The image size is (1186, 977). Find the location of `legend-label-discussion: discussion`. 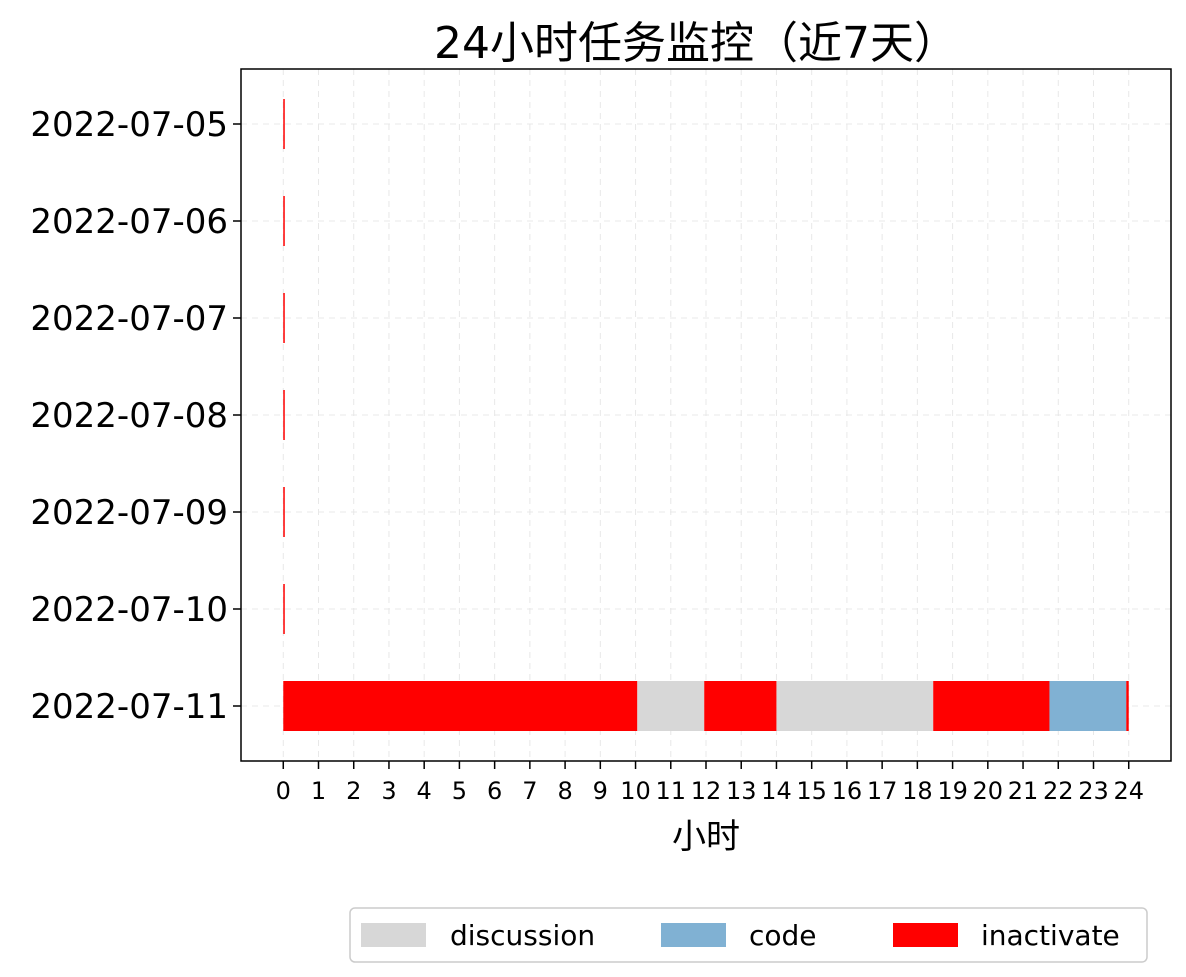

legend-label-discussion: discussion is located at coordinates (522, 935).